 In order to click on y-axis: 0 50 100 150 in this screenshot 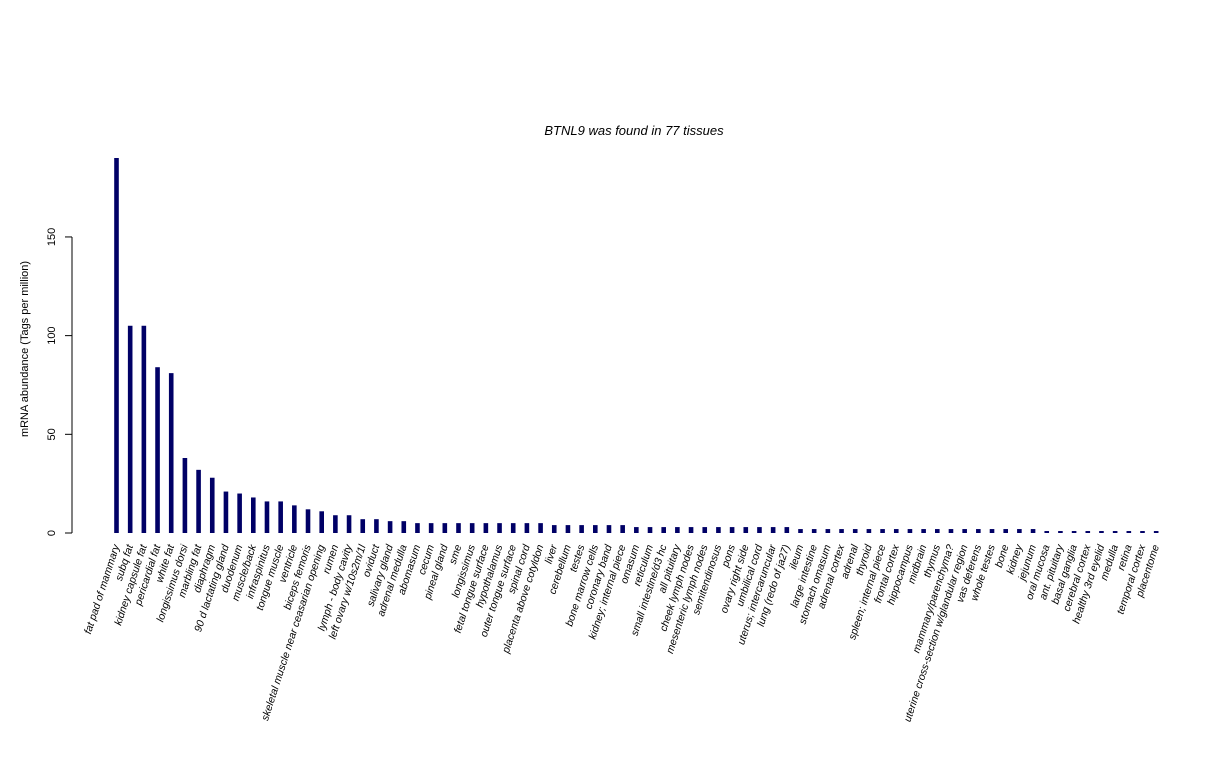, I will do `click(59, 382)`.